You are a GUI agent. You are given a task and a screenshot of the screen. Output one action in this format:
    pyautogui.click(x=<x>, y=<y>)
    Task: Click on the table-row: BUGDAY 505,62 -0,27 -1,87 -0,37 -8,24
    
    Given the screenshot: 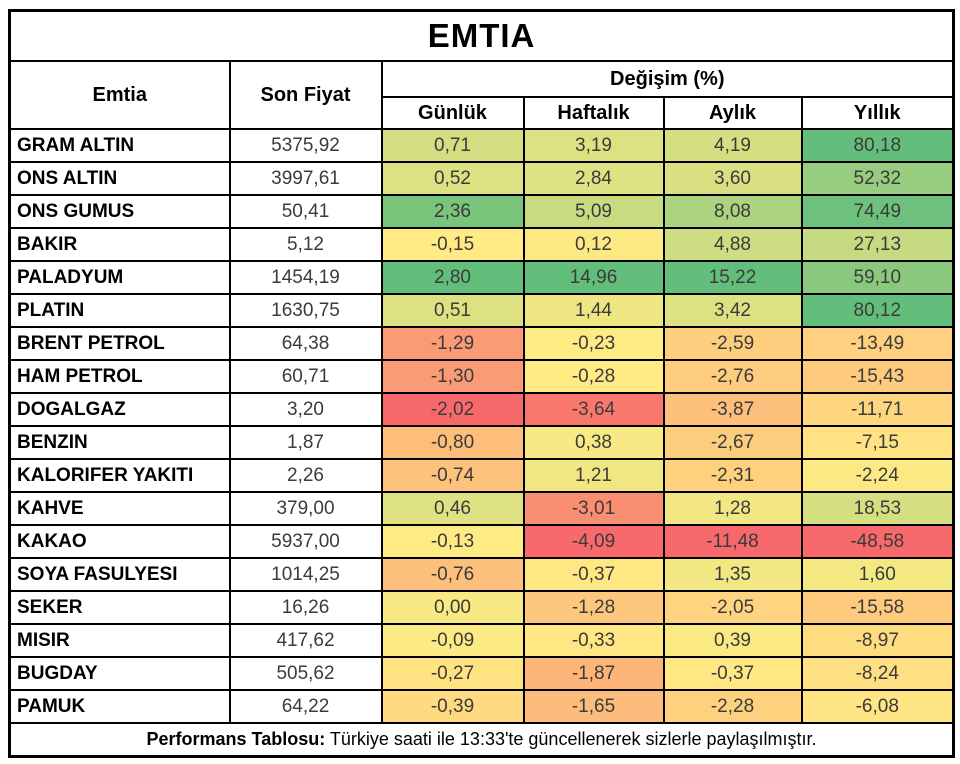 What is the action you would take?
    pyautogui.click(x=481, y=673)
    